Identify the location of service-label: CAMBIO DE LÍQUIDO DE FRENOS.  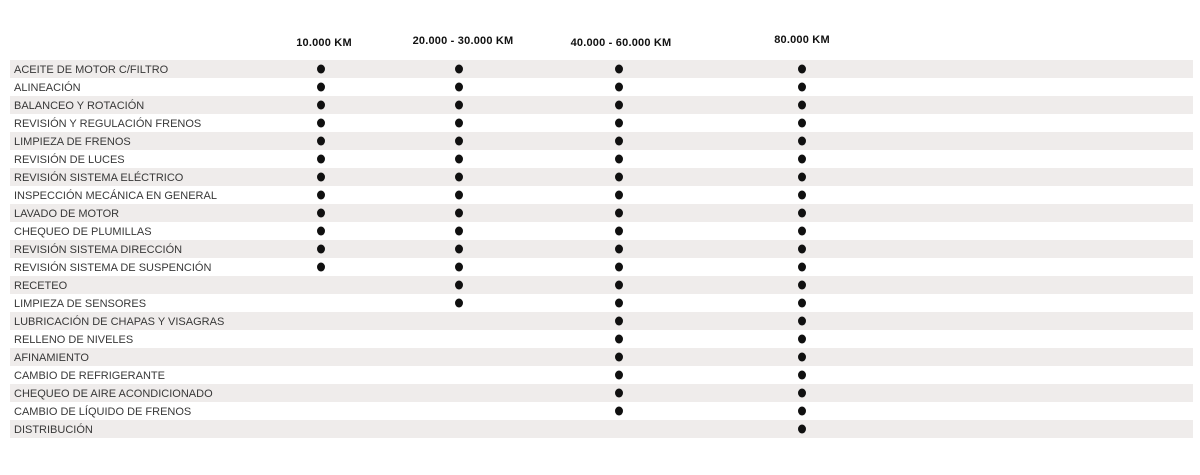
(103, 412).